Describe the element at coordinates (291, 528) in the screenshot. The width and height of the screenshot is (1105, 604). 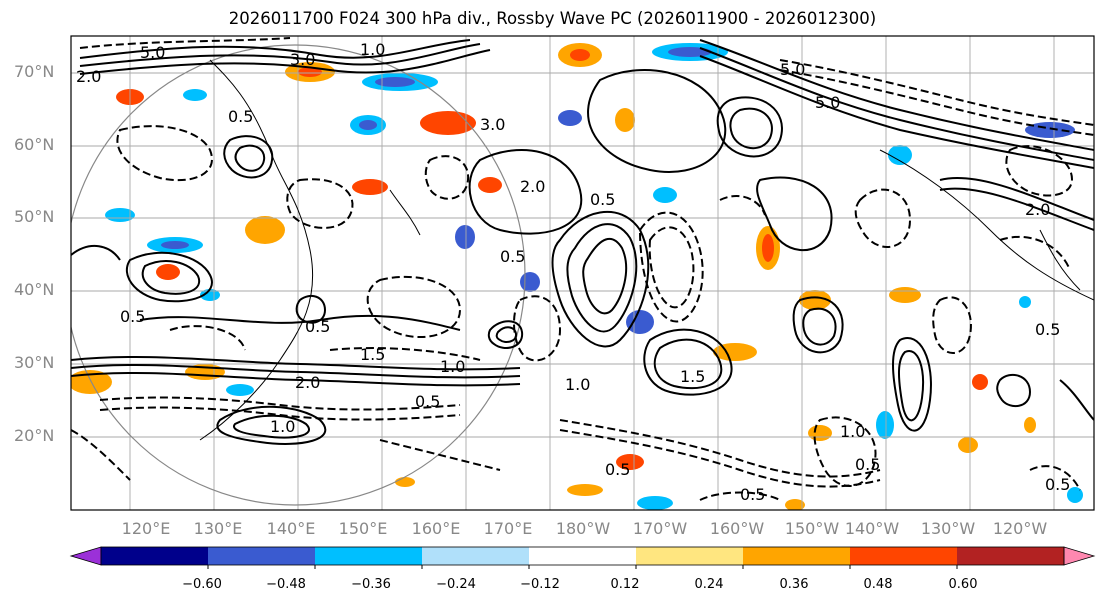
I see `lon-label: 140°E` at that location.